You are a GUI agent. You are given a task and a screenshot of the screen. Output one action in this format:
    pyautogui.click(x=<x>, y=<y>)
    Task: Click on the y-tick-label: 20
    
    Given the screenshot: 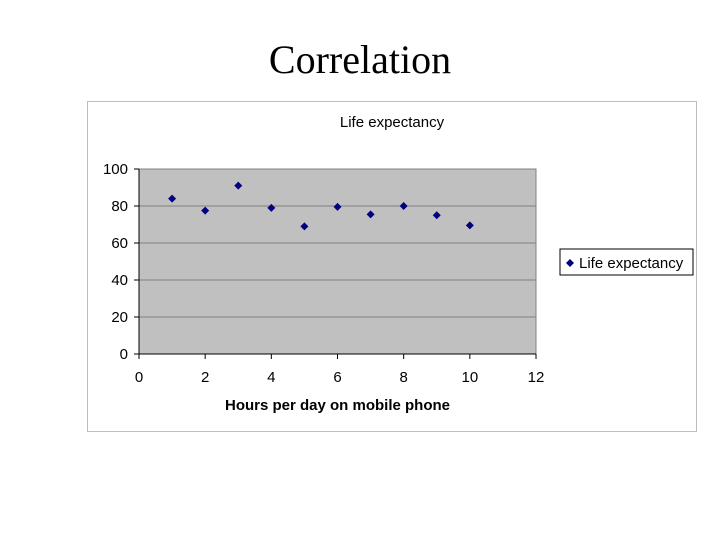 What is the action you would take?
    pyautogui.click(x=119, y=317)
    